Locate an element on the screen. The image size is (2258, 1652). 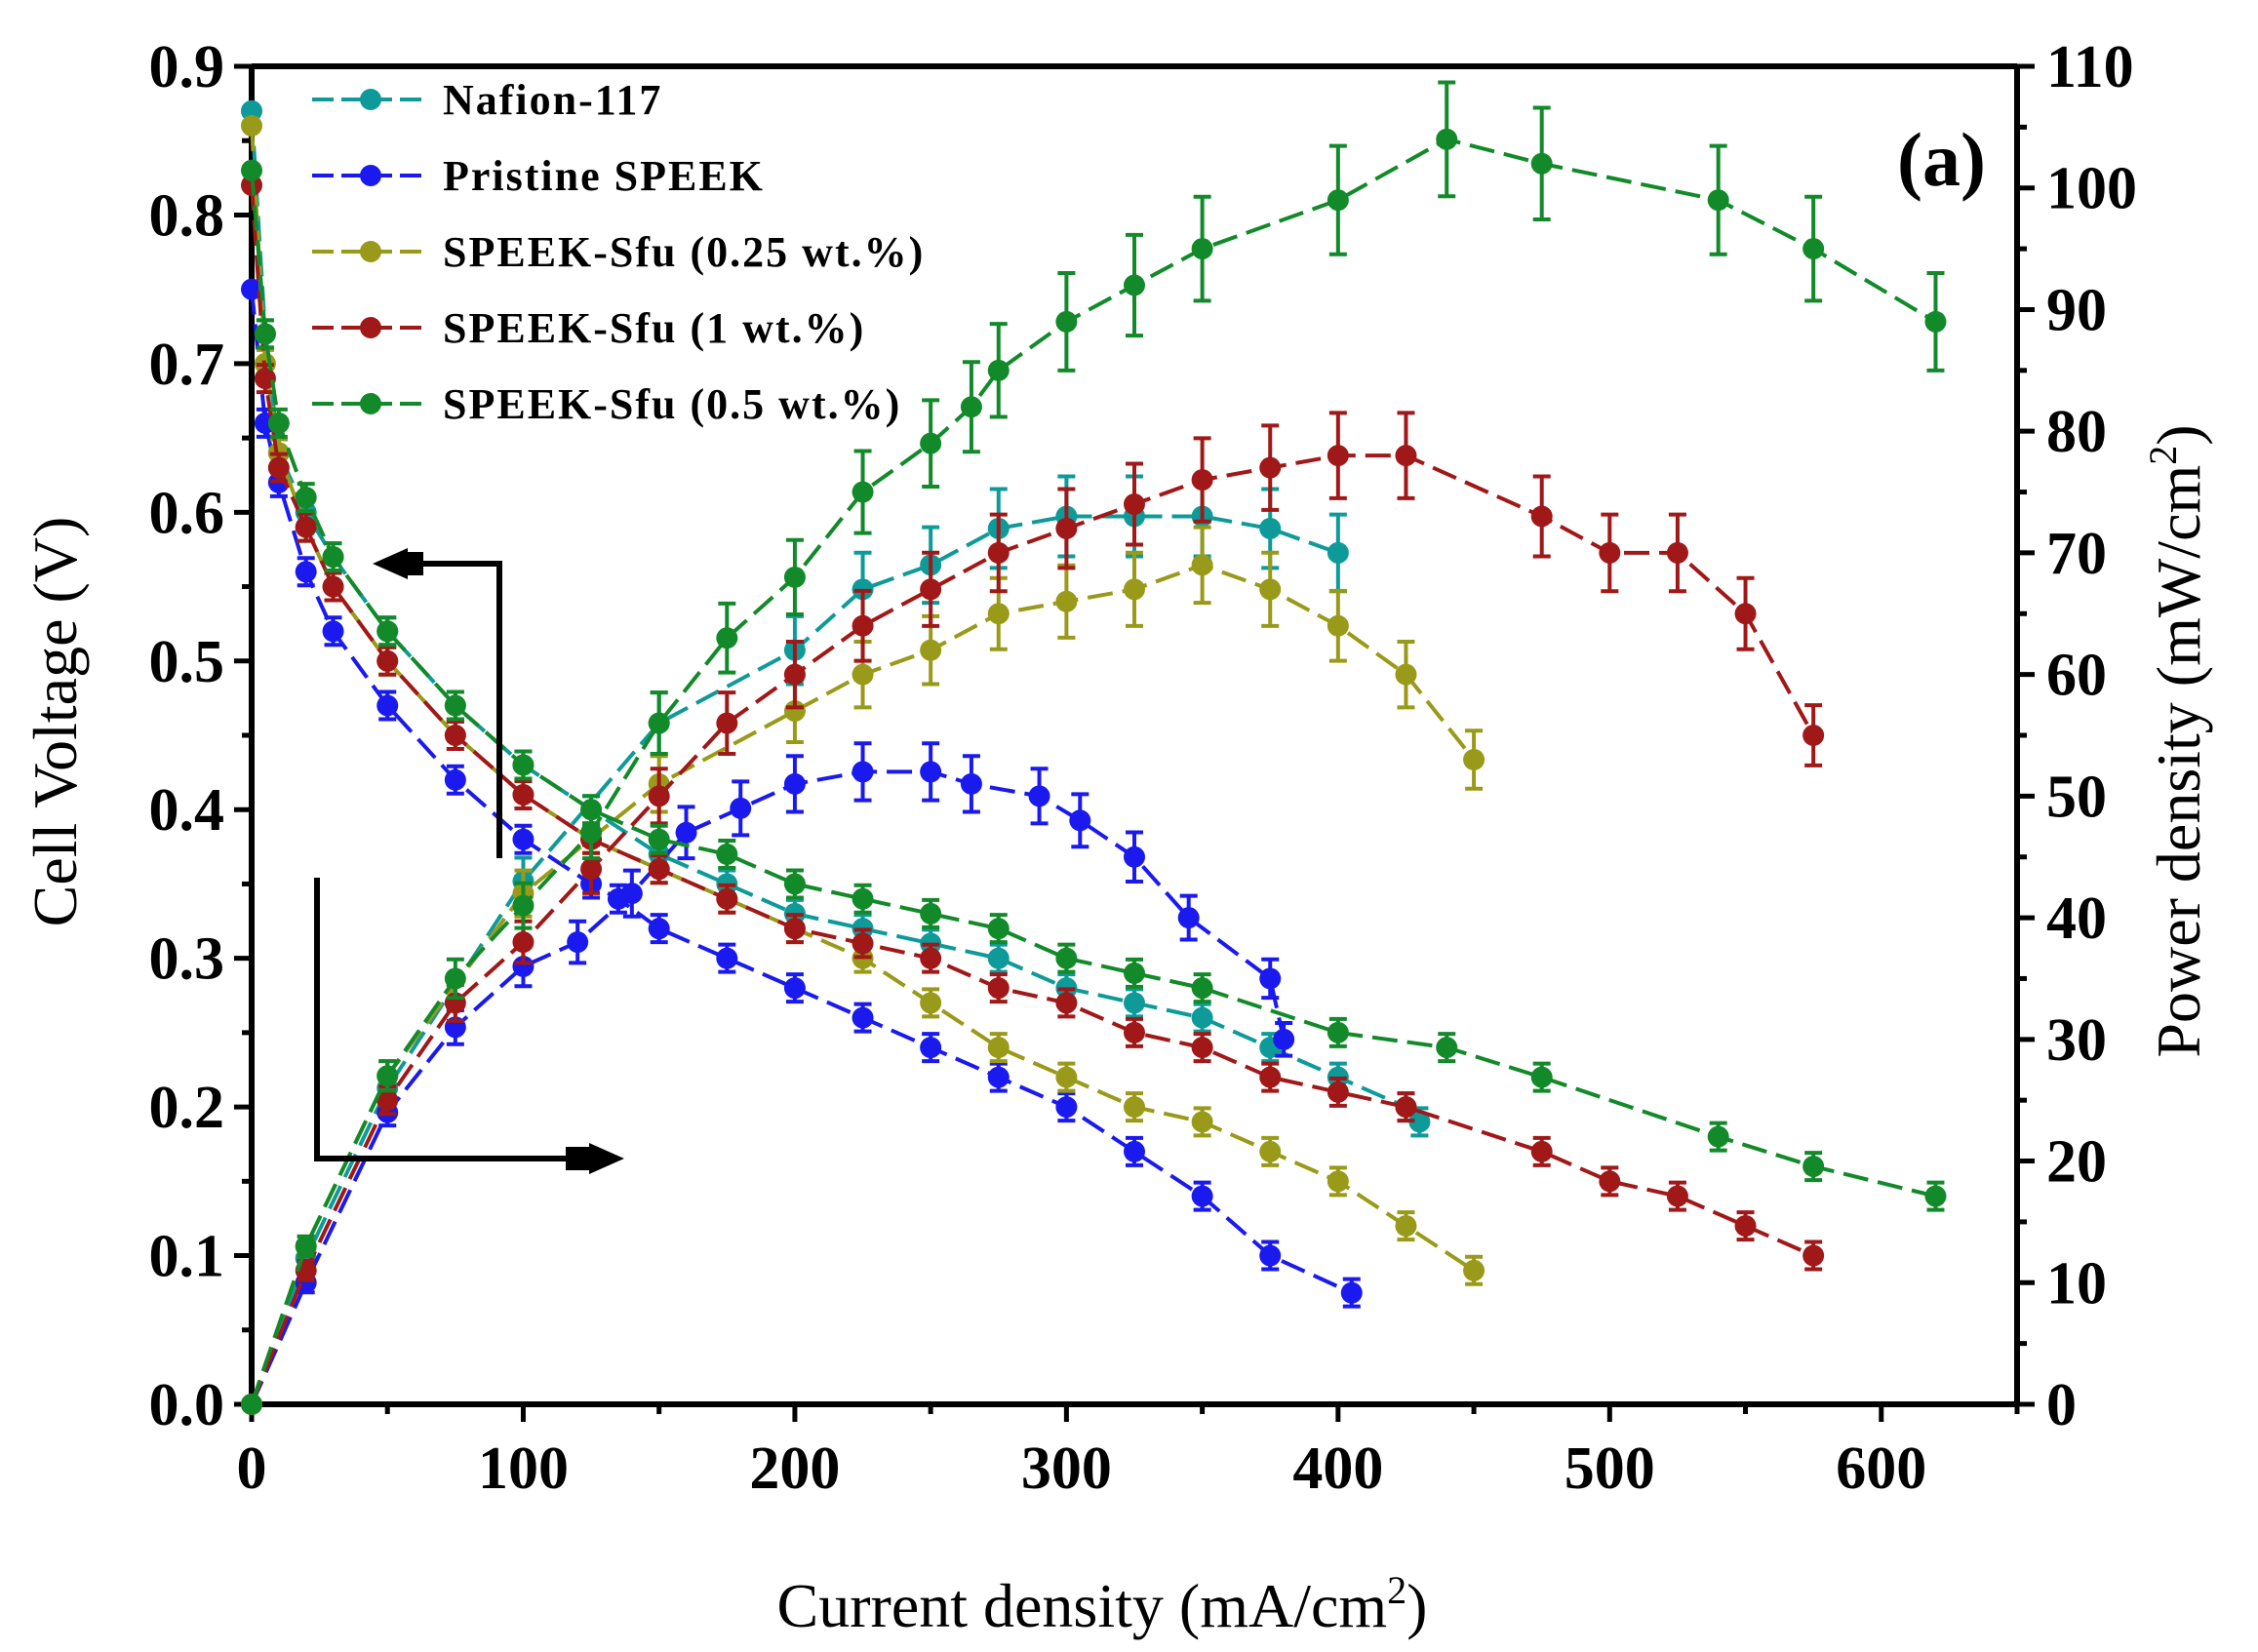
x-tick-label: 600 is located at coordinates (1881, 1469).